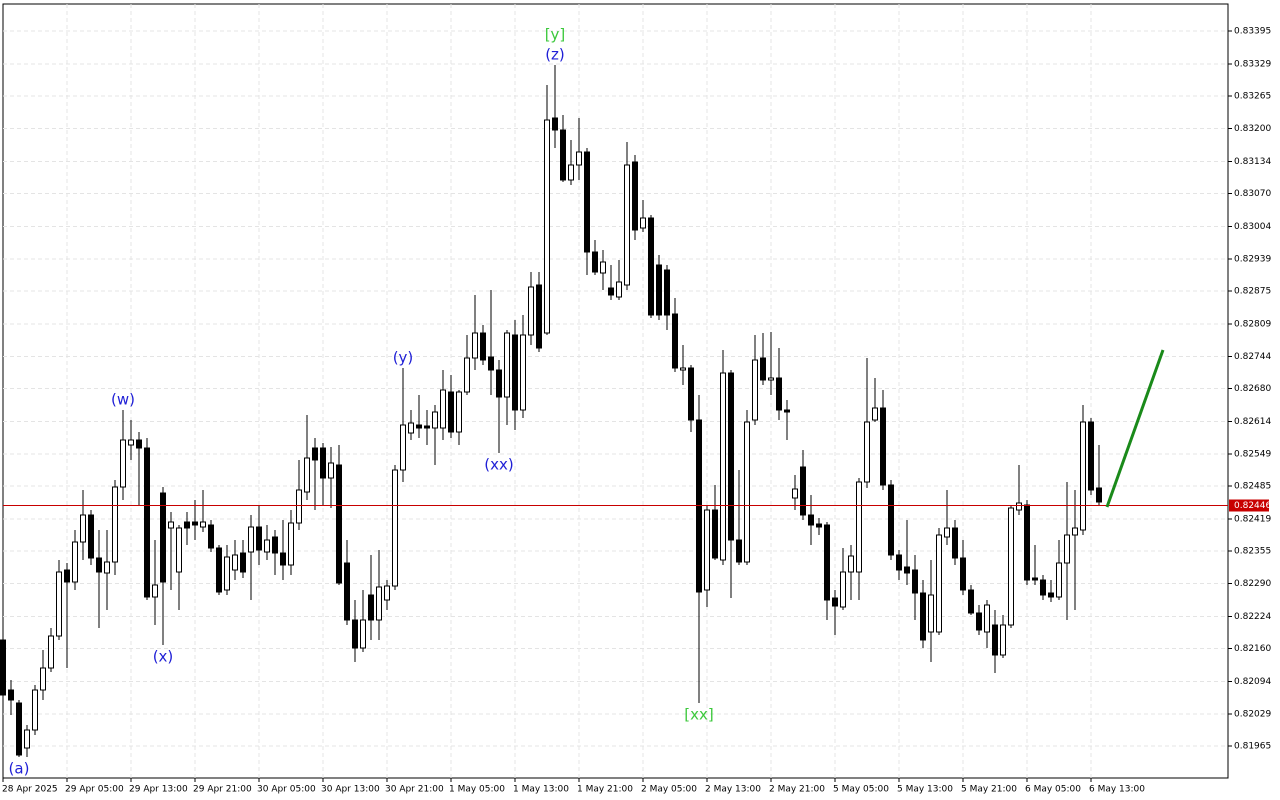  I want to click on y-tick-label: 0.82355, so click(1252, 552).